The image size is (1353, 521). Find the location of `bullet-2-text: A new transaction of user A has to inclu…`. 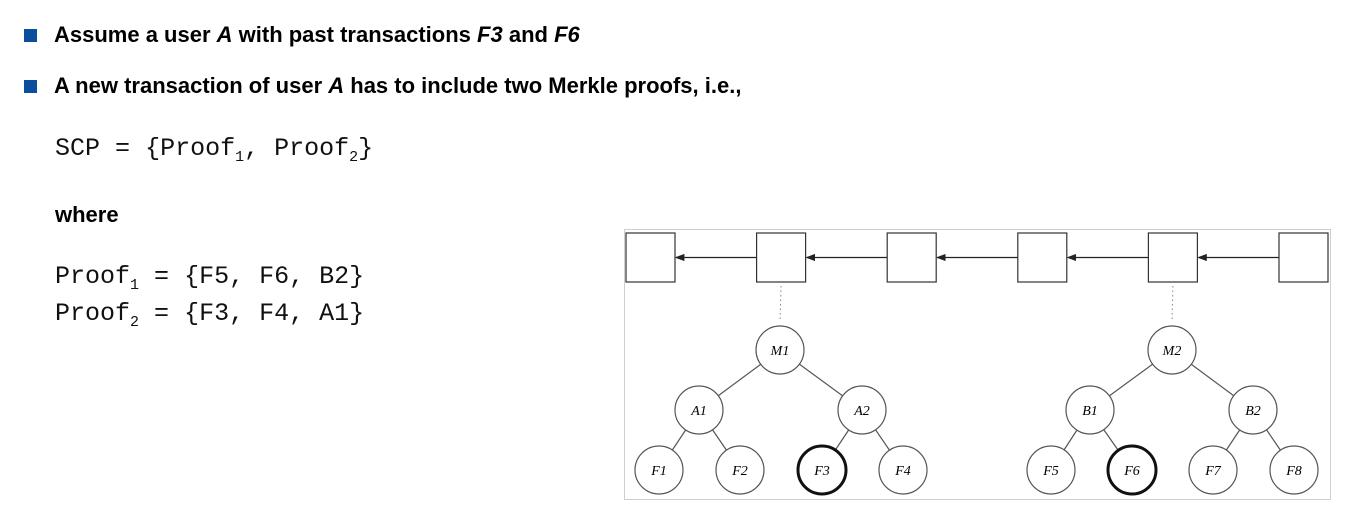

bullet-2-text: A new transaction of user A has to inclu… is located at coordinates (397, 86).